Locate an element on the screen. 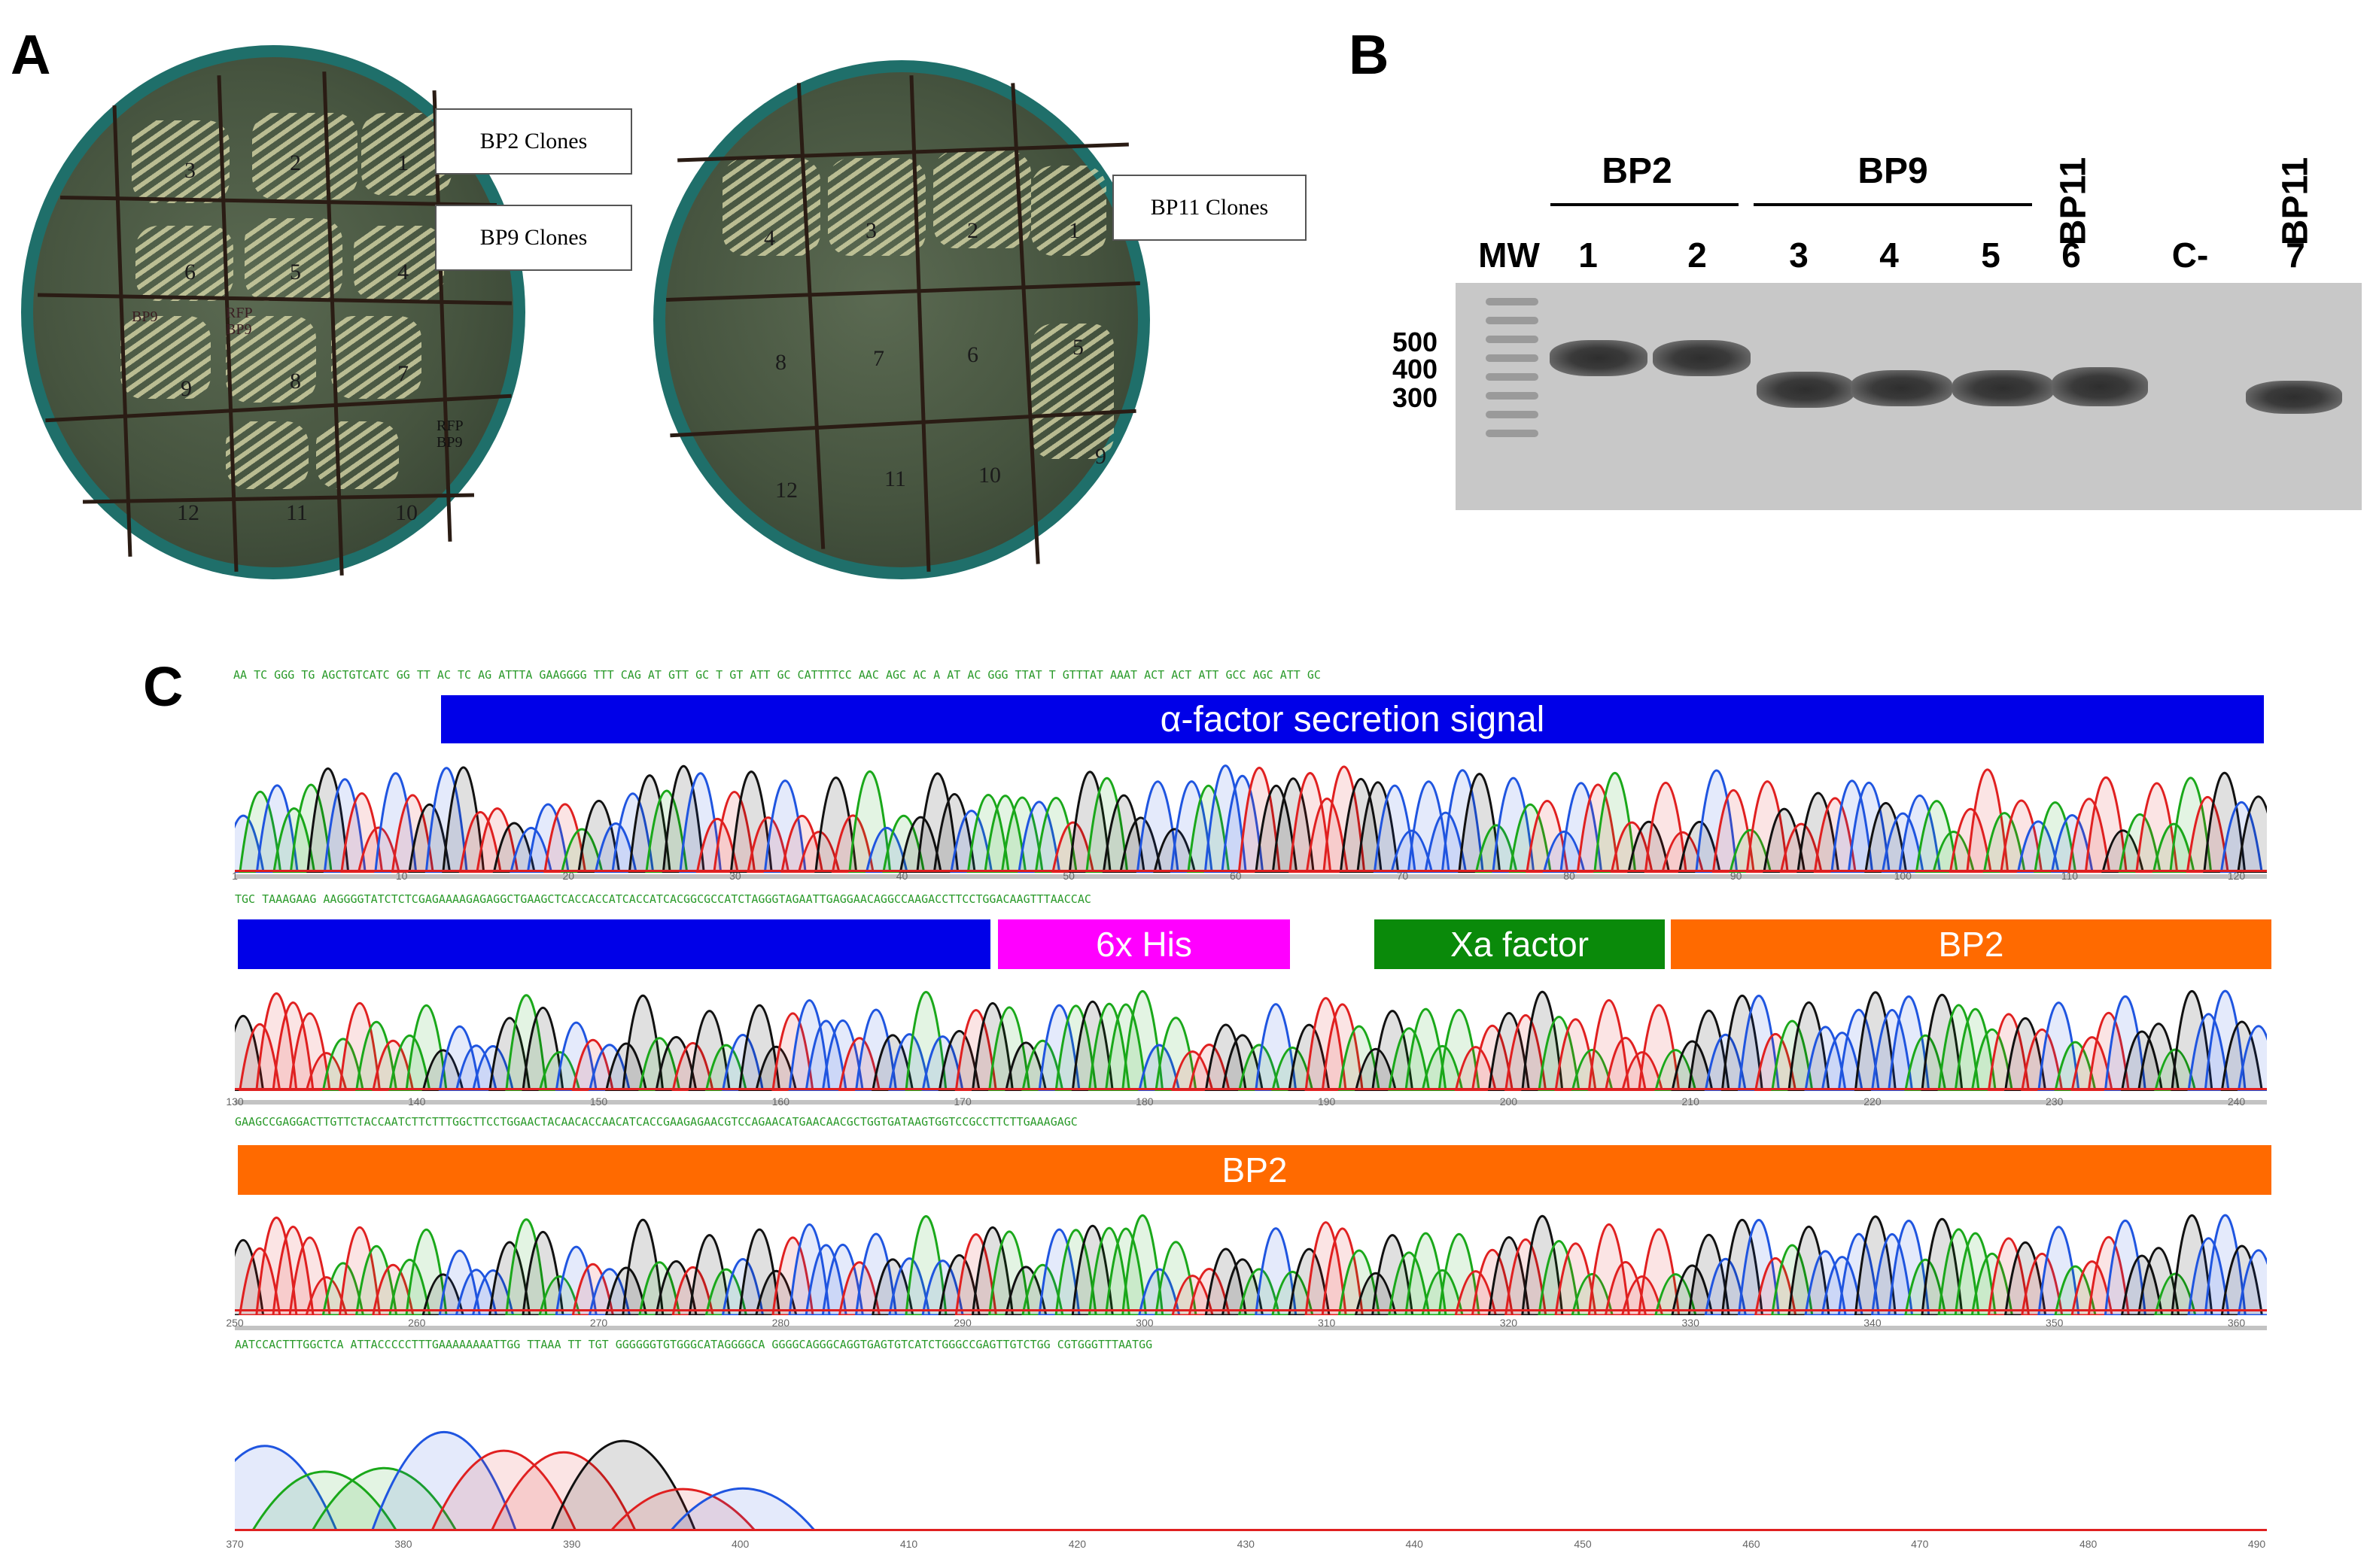 The width and height of the screenshot is (2373, 1568). sequence-position-tick: 420 is located at coordinates (1077, 1544).